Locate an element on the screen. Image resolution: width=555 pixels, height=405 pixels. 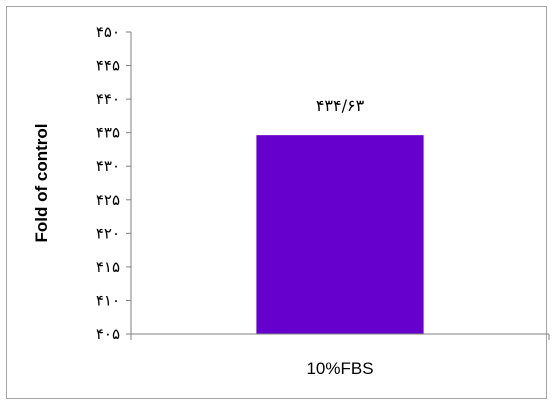
bar-value-label: ۴۳۴/۶۳ is located at coordinates (340, 105).